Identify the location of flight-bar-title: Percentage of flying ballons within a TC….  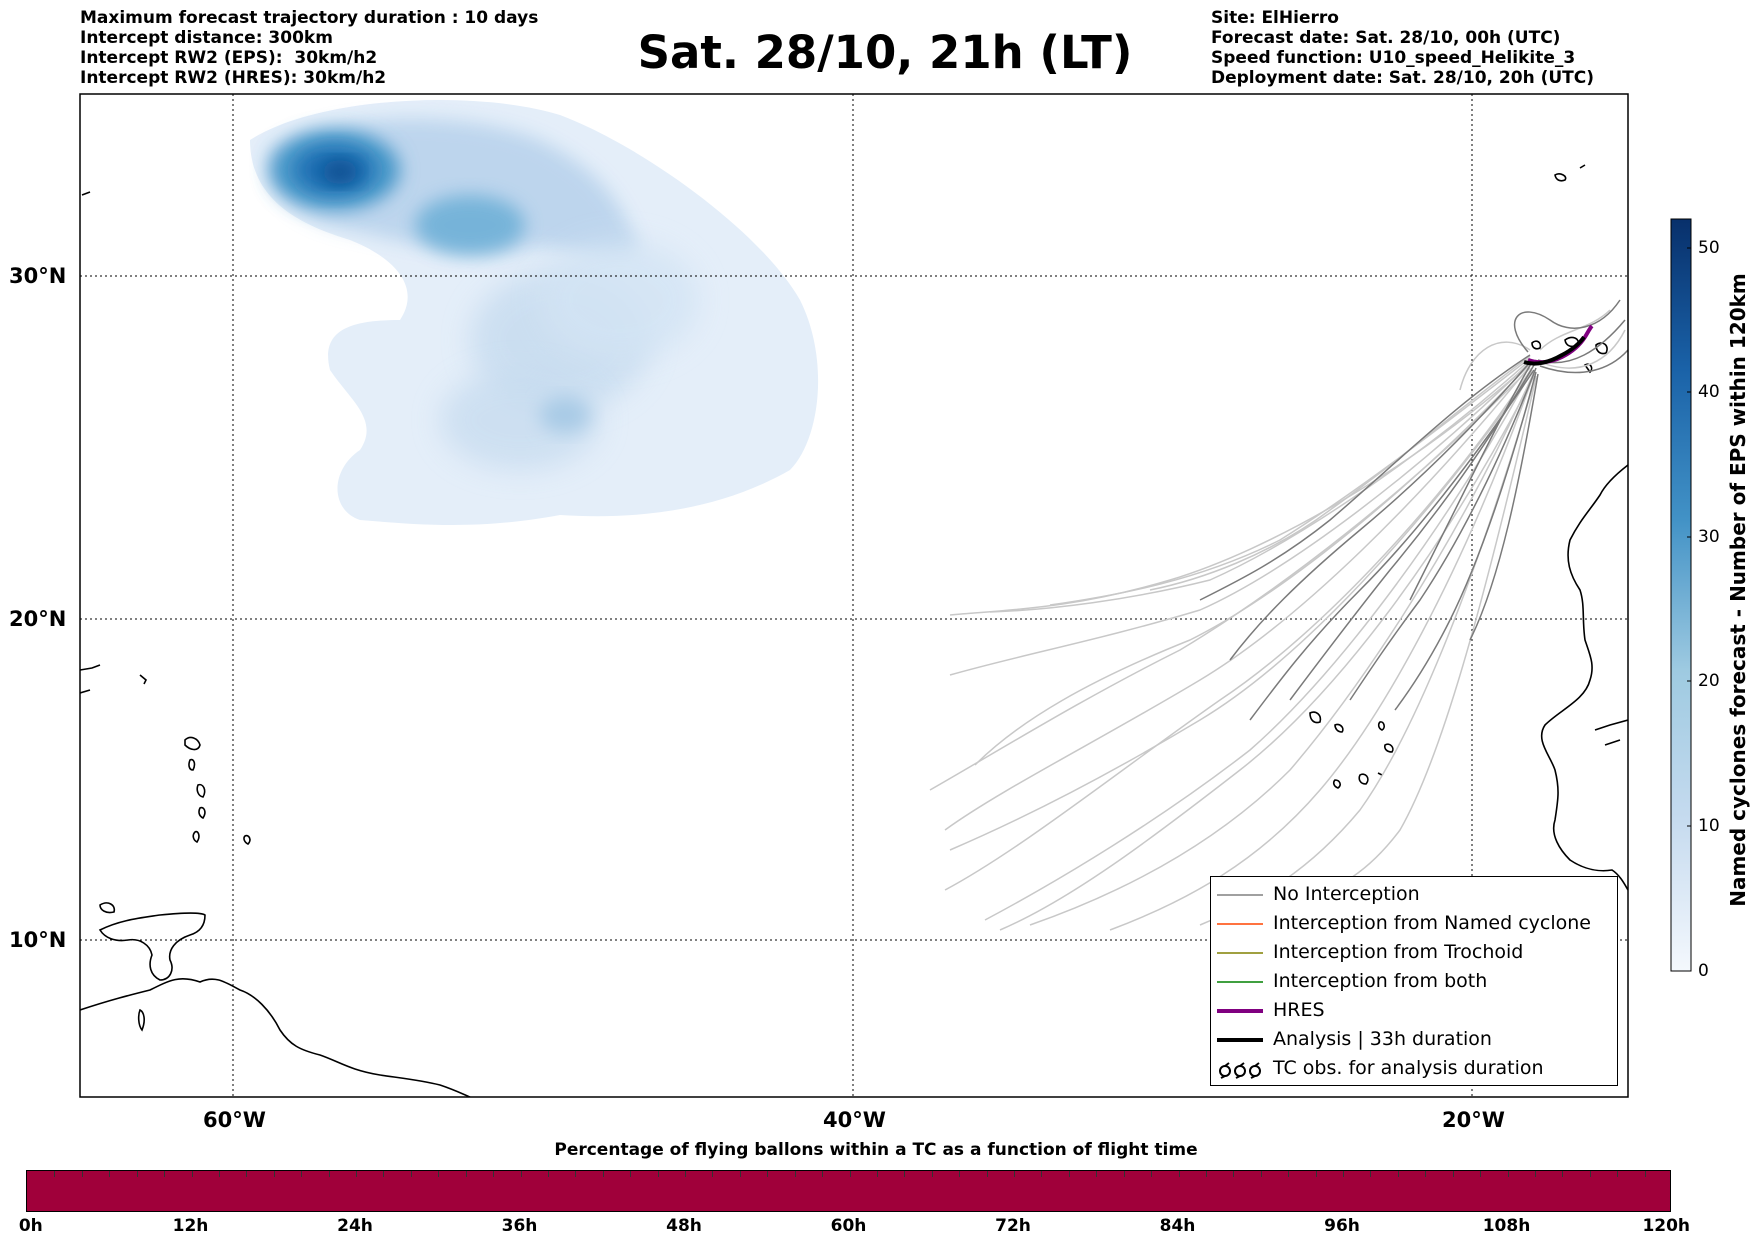
(876, 1150).